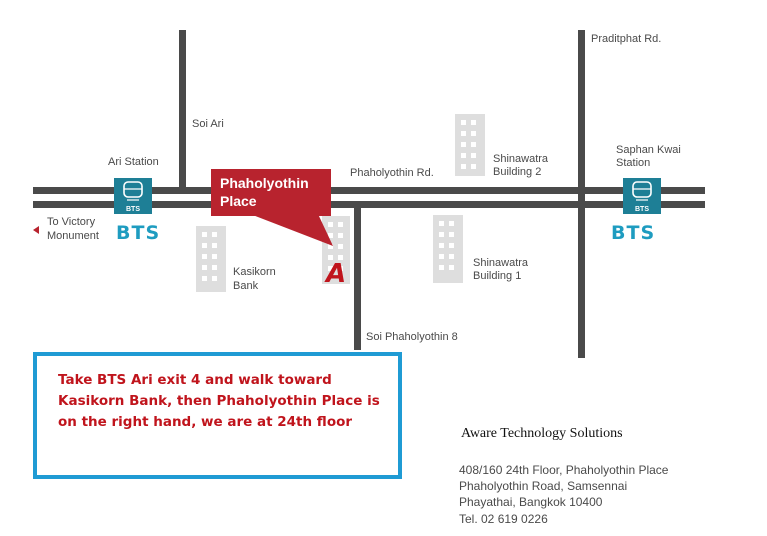 The image size is (767, 536). What do you see at coordinates (501, 263) in the screenshot?
I see `building-label-shinawatra-1a: Shinawatra` at bounding box center [501, 263].